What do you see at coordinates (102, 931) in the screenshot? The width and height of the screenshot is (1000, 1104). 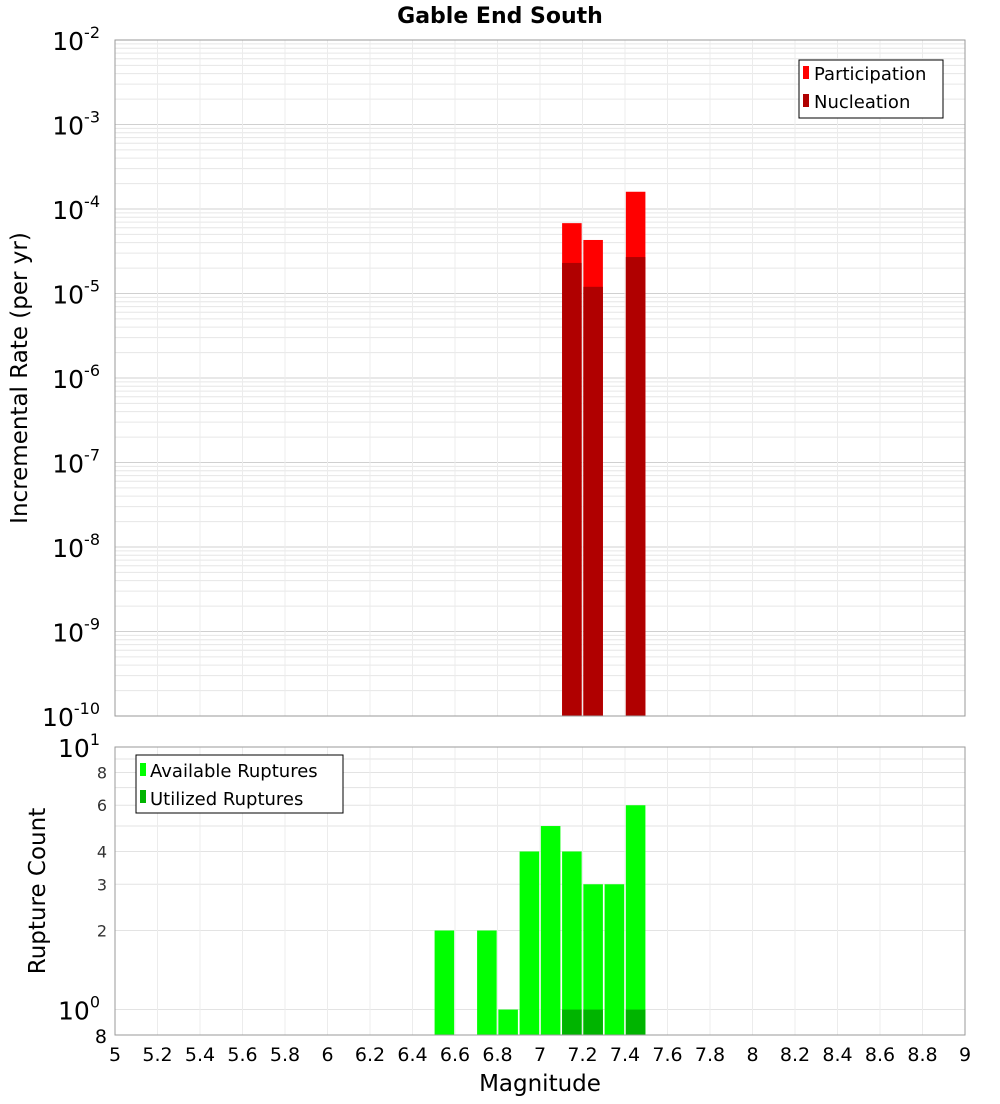 I see `bottom-y-minor-tick-label: 2` at bounding box center [102, 931].